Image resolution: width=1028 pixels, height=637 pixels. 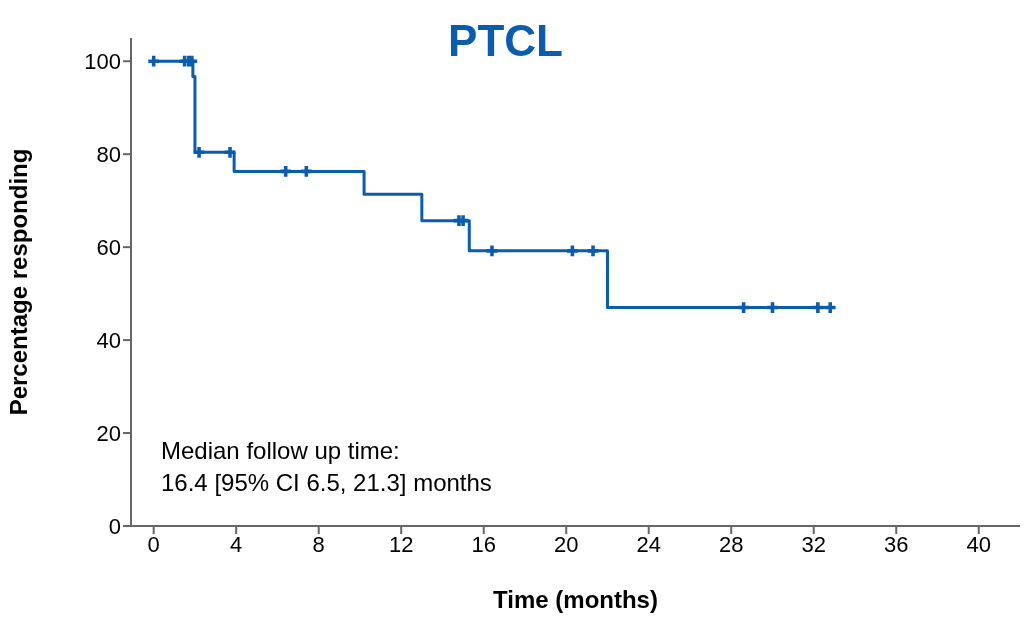 I want to click on chart-title: PTCL, so click(x=505, y=40).